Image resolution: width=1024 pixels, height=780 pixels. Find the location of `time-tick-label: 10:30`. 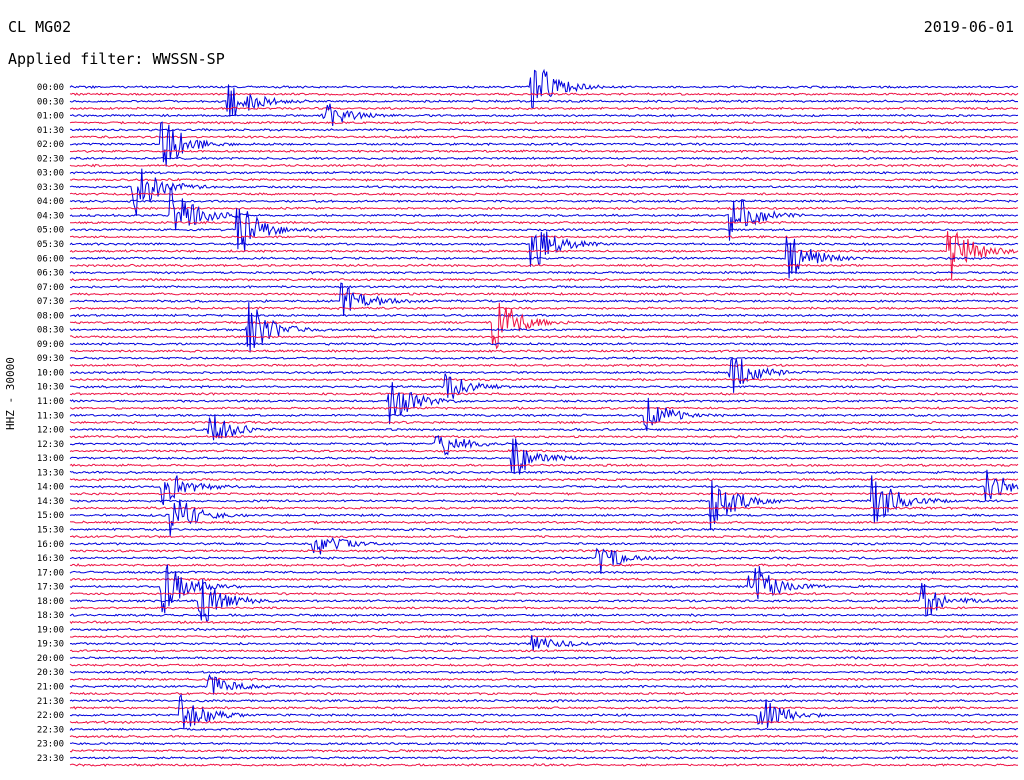

time-tick-label: 10:30 is located at coordinates (50, 388).